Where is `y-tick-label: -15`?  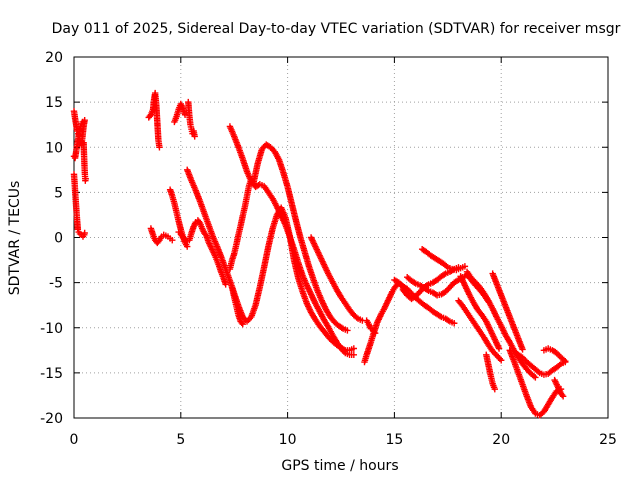
y-tick-label: -15 is located at coordinates (51, 374).